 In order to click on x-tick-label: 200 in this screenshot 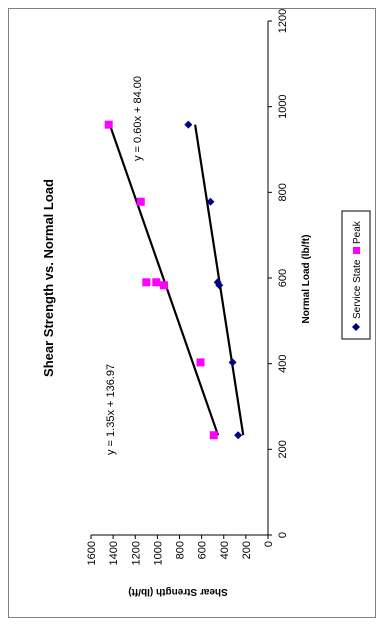, I will do `click(283, 449)`.